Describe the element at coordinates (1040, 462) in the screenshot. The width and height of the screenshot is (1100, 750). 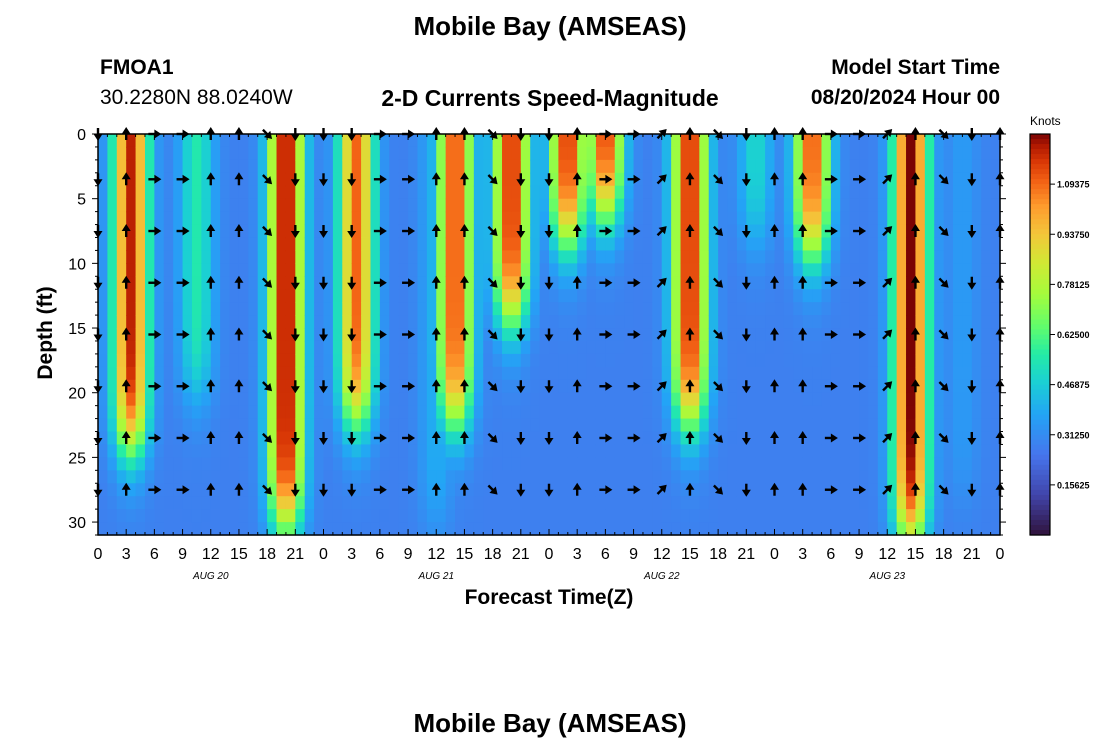
I see `colorbar-swatch` at that location.